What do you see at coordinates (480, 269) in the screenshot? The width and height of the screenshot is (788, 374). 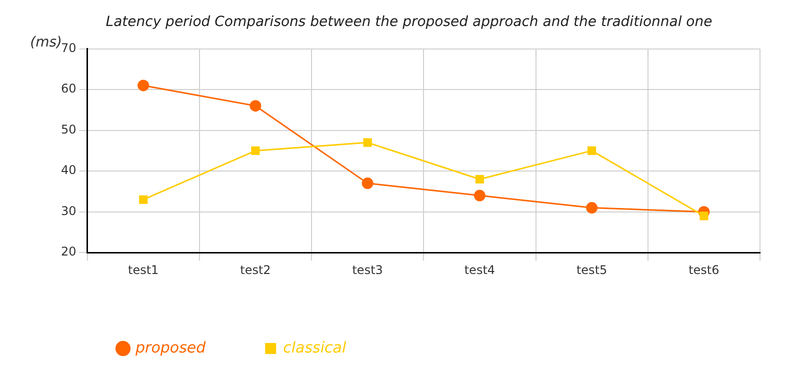 I see `x-tick-label: test4` at bounding box center [480, 269].